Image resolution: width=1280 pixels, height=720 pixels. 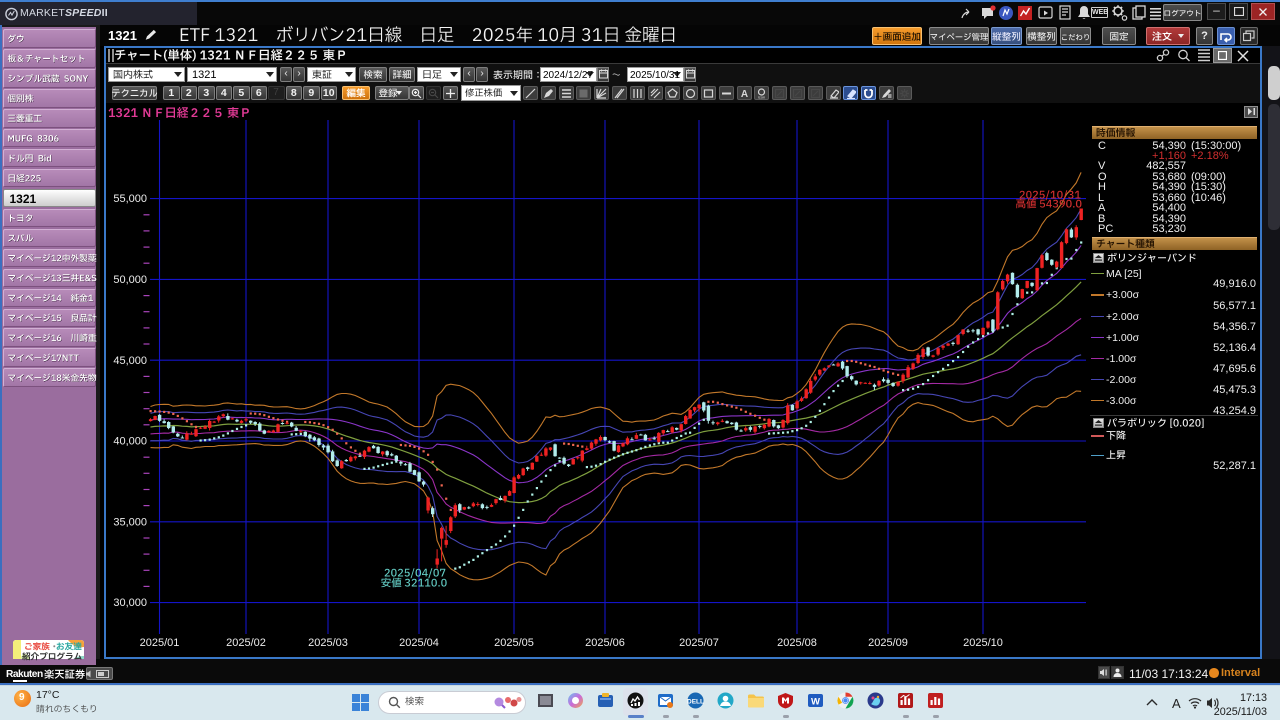 I want to click on svg-text: 55,000, so click(x=130, y=199).